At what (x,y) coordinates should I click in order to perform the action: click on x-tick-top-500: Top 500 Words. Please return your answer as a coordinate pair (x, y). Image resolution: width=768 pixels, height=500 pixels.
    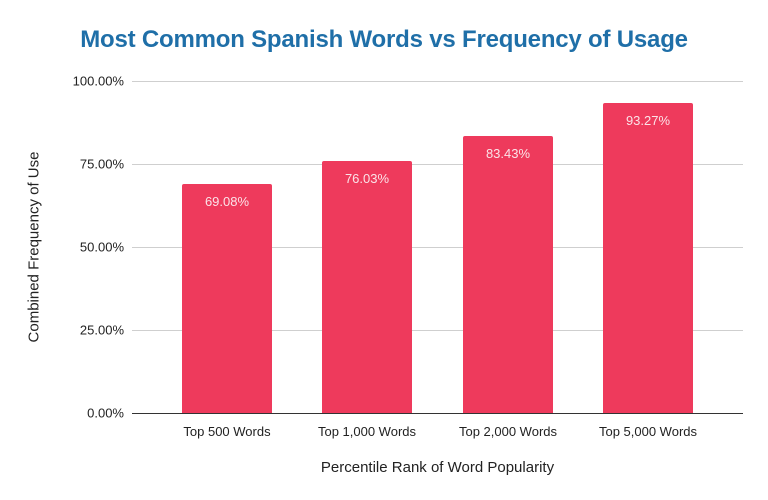
    Looking at the image, I should click on (227, 431).